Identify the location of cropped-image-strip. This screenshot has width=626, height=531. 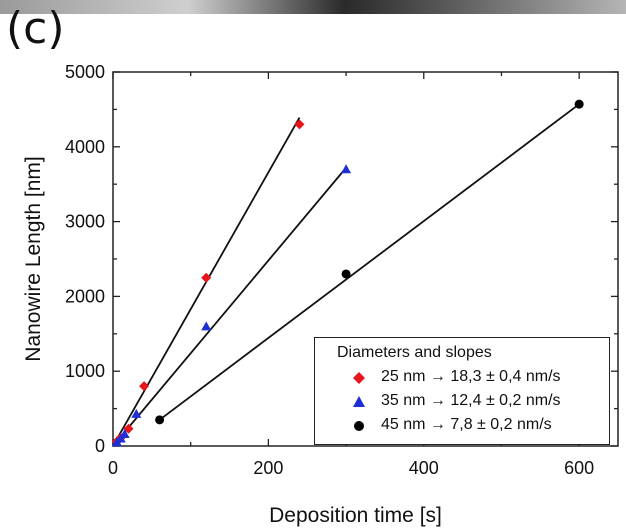
(313, 7).